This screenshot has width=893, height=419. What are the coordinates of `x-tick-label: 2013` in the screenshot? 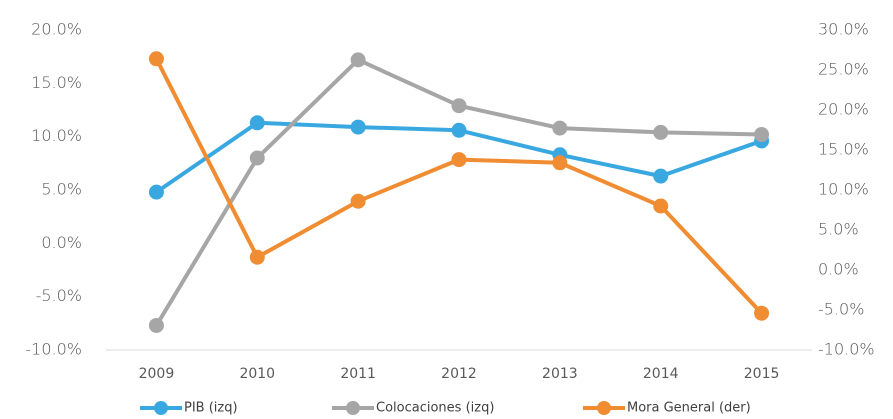 It's located at (560, 374).